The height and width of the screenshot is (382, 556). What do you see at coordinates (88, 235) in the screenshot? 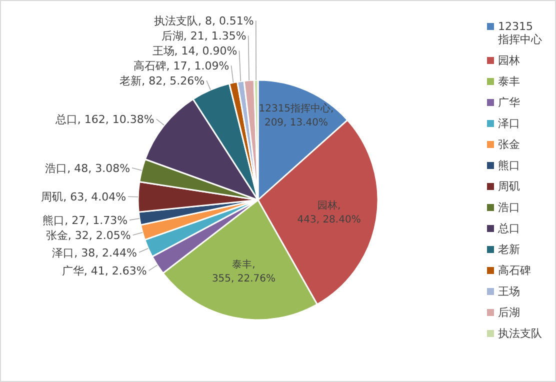
I see `data-label: 张金, 32, 2.05%` at bounding box center [88, 235].